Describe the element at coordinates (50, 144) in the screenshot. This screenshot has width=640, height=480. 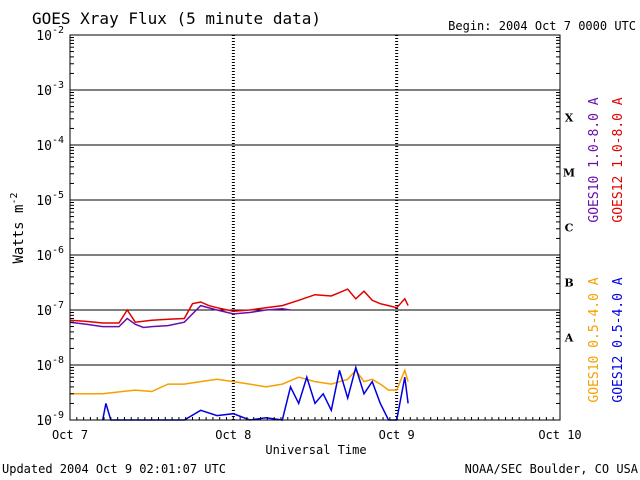
I see `y-tick-label: 10⁻⁴` at that location.